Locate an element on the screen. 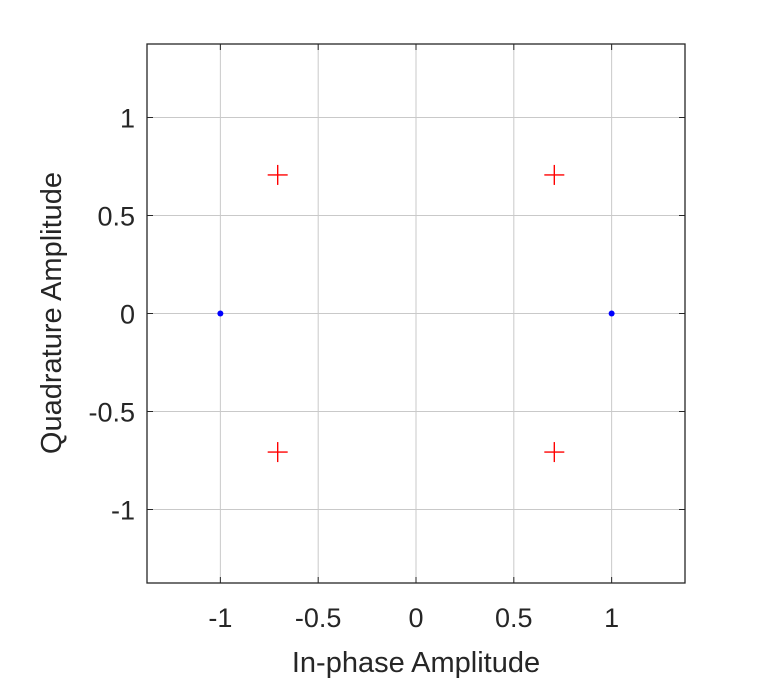  y-tick-label: 1 is located at coordinates (127, 119).